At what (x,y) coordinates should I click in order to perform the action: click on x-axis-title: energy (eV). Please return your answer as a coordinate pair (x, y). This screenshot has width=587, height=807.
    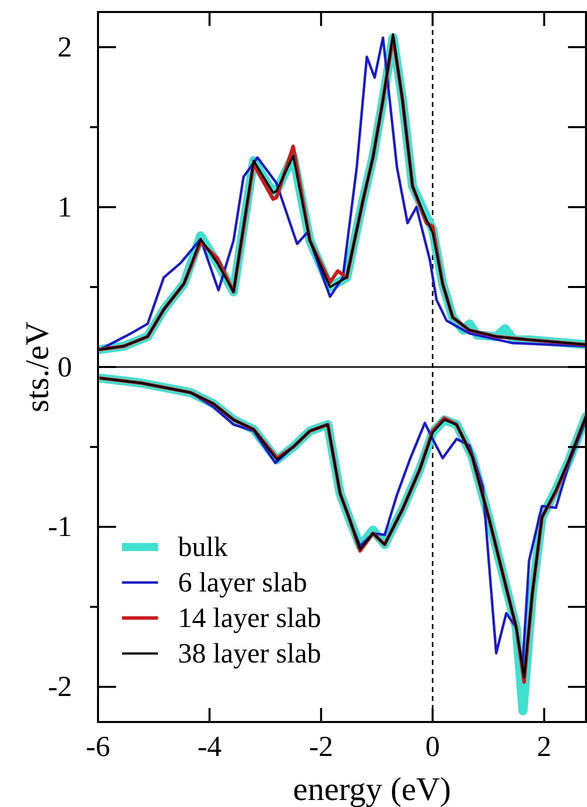
    Looking at the image, I should click on (372, 789).